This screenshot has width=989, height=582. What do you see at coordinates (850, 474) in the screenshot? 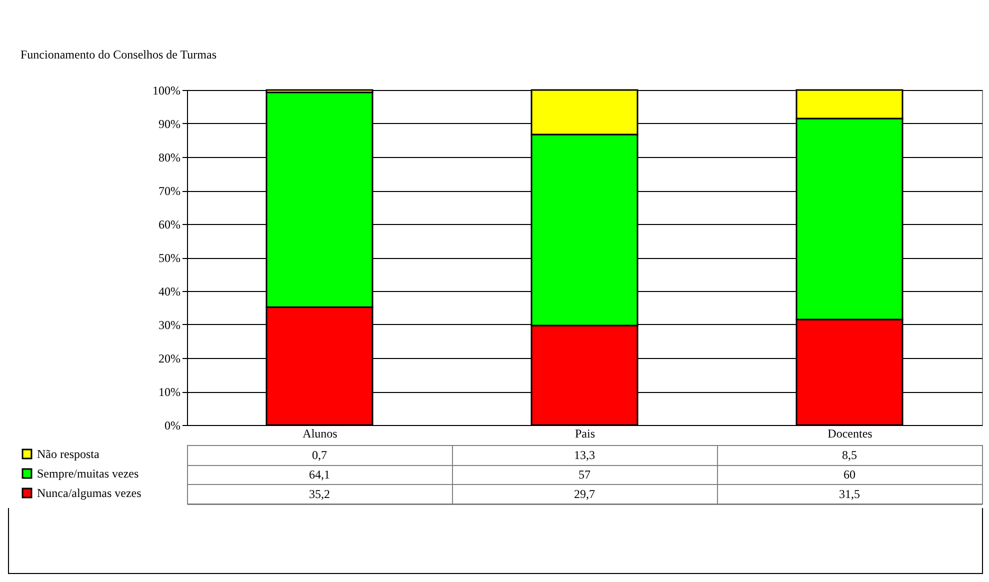
I see `data-label: 60` at bounding box center [850, 474].